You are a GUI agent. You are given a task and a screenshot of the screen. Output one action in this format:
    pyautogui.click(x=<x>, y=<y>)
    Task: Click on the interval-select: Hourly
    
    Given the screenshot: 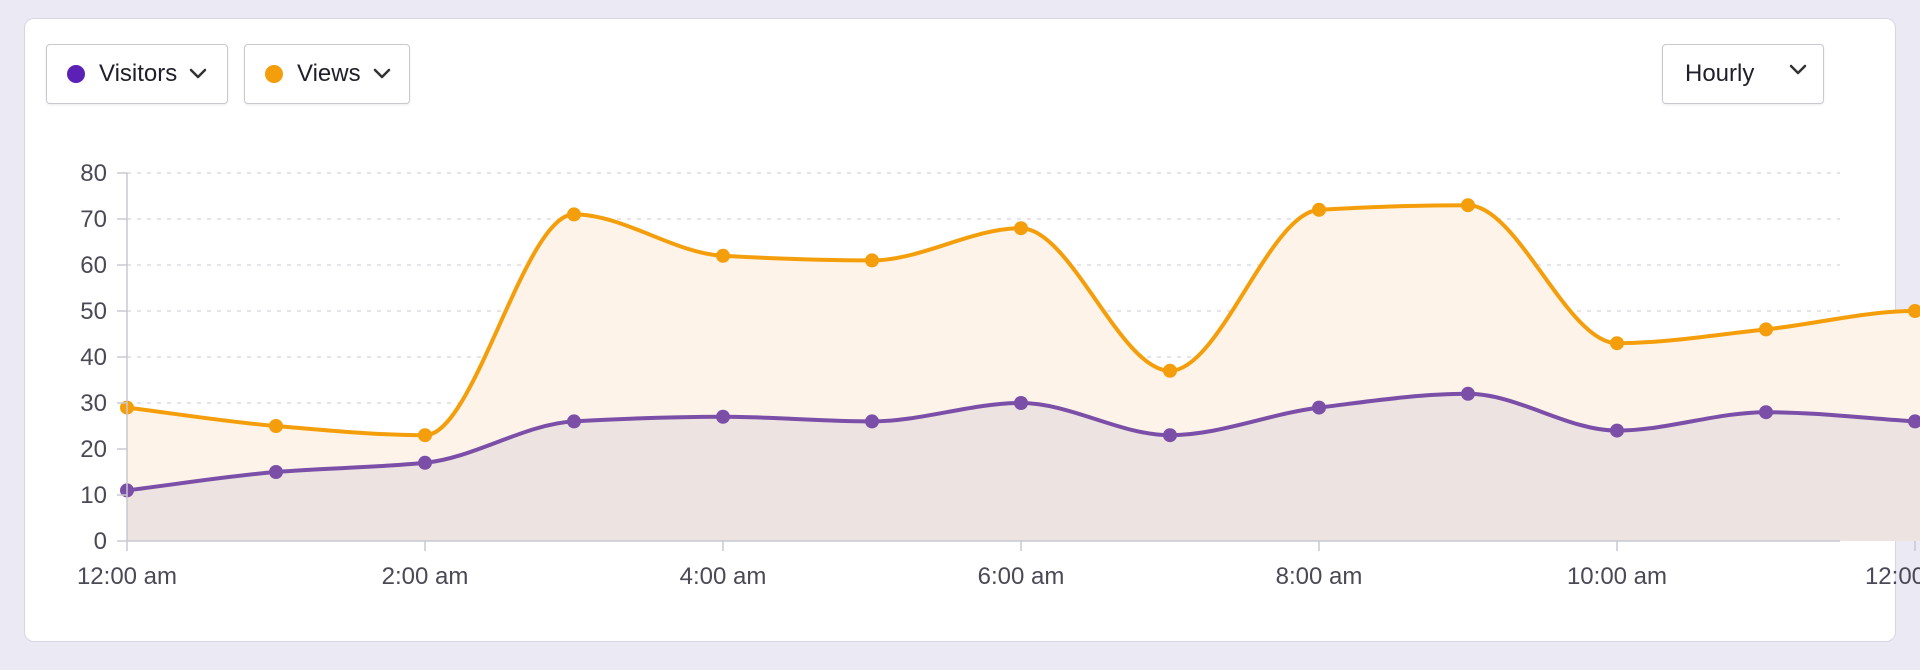 What is the action you would take?
    pyautogui.click(x=1743, y=74)
    